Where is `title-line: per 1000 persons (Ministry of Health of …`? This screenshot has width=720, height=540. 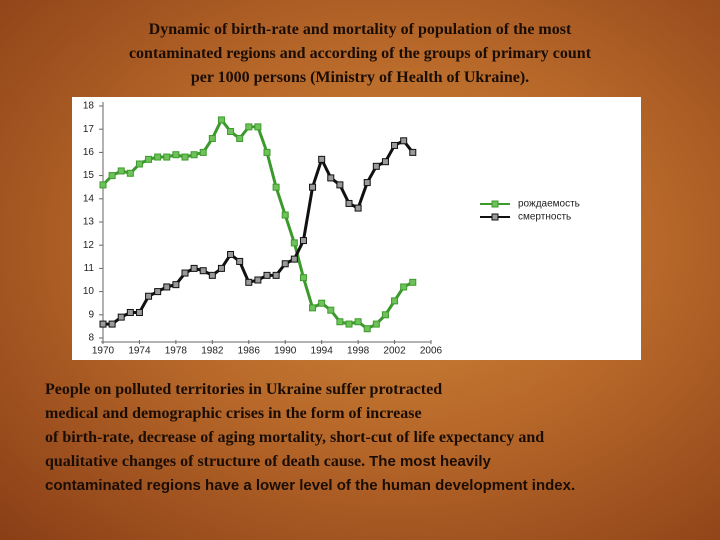 title-line: per 1000 persons (Ministry of Health of … is located at coordinates (360, 77).